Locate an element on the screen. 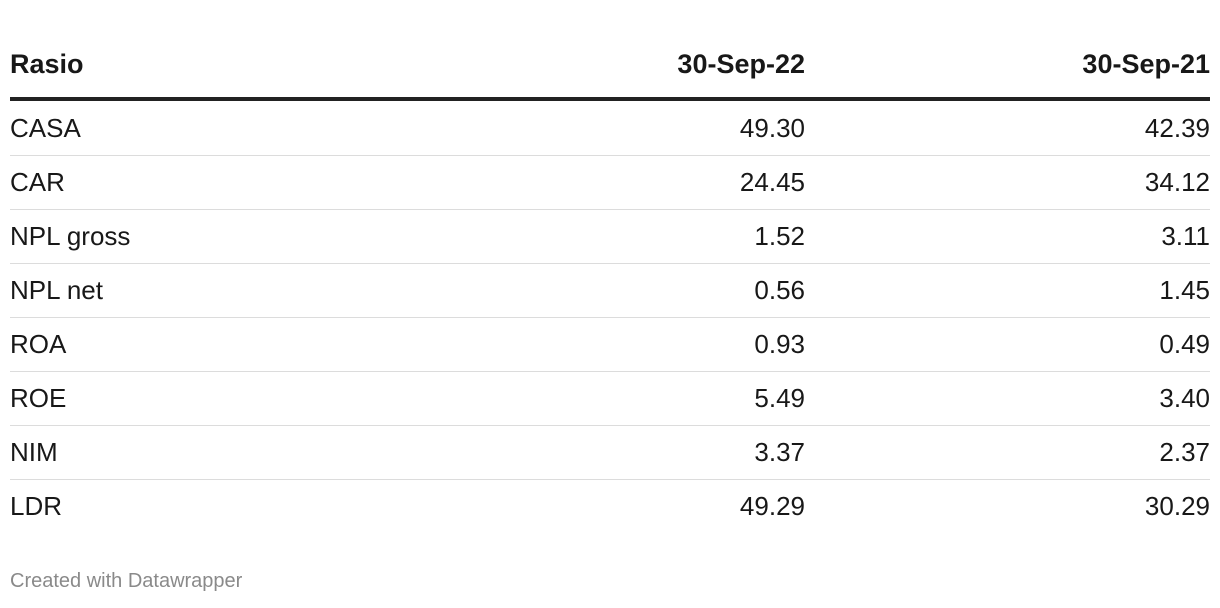 This screenshot has width=1220, height=608. cell-value: 3.37 is located at coordinates (779, 452).